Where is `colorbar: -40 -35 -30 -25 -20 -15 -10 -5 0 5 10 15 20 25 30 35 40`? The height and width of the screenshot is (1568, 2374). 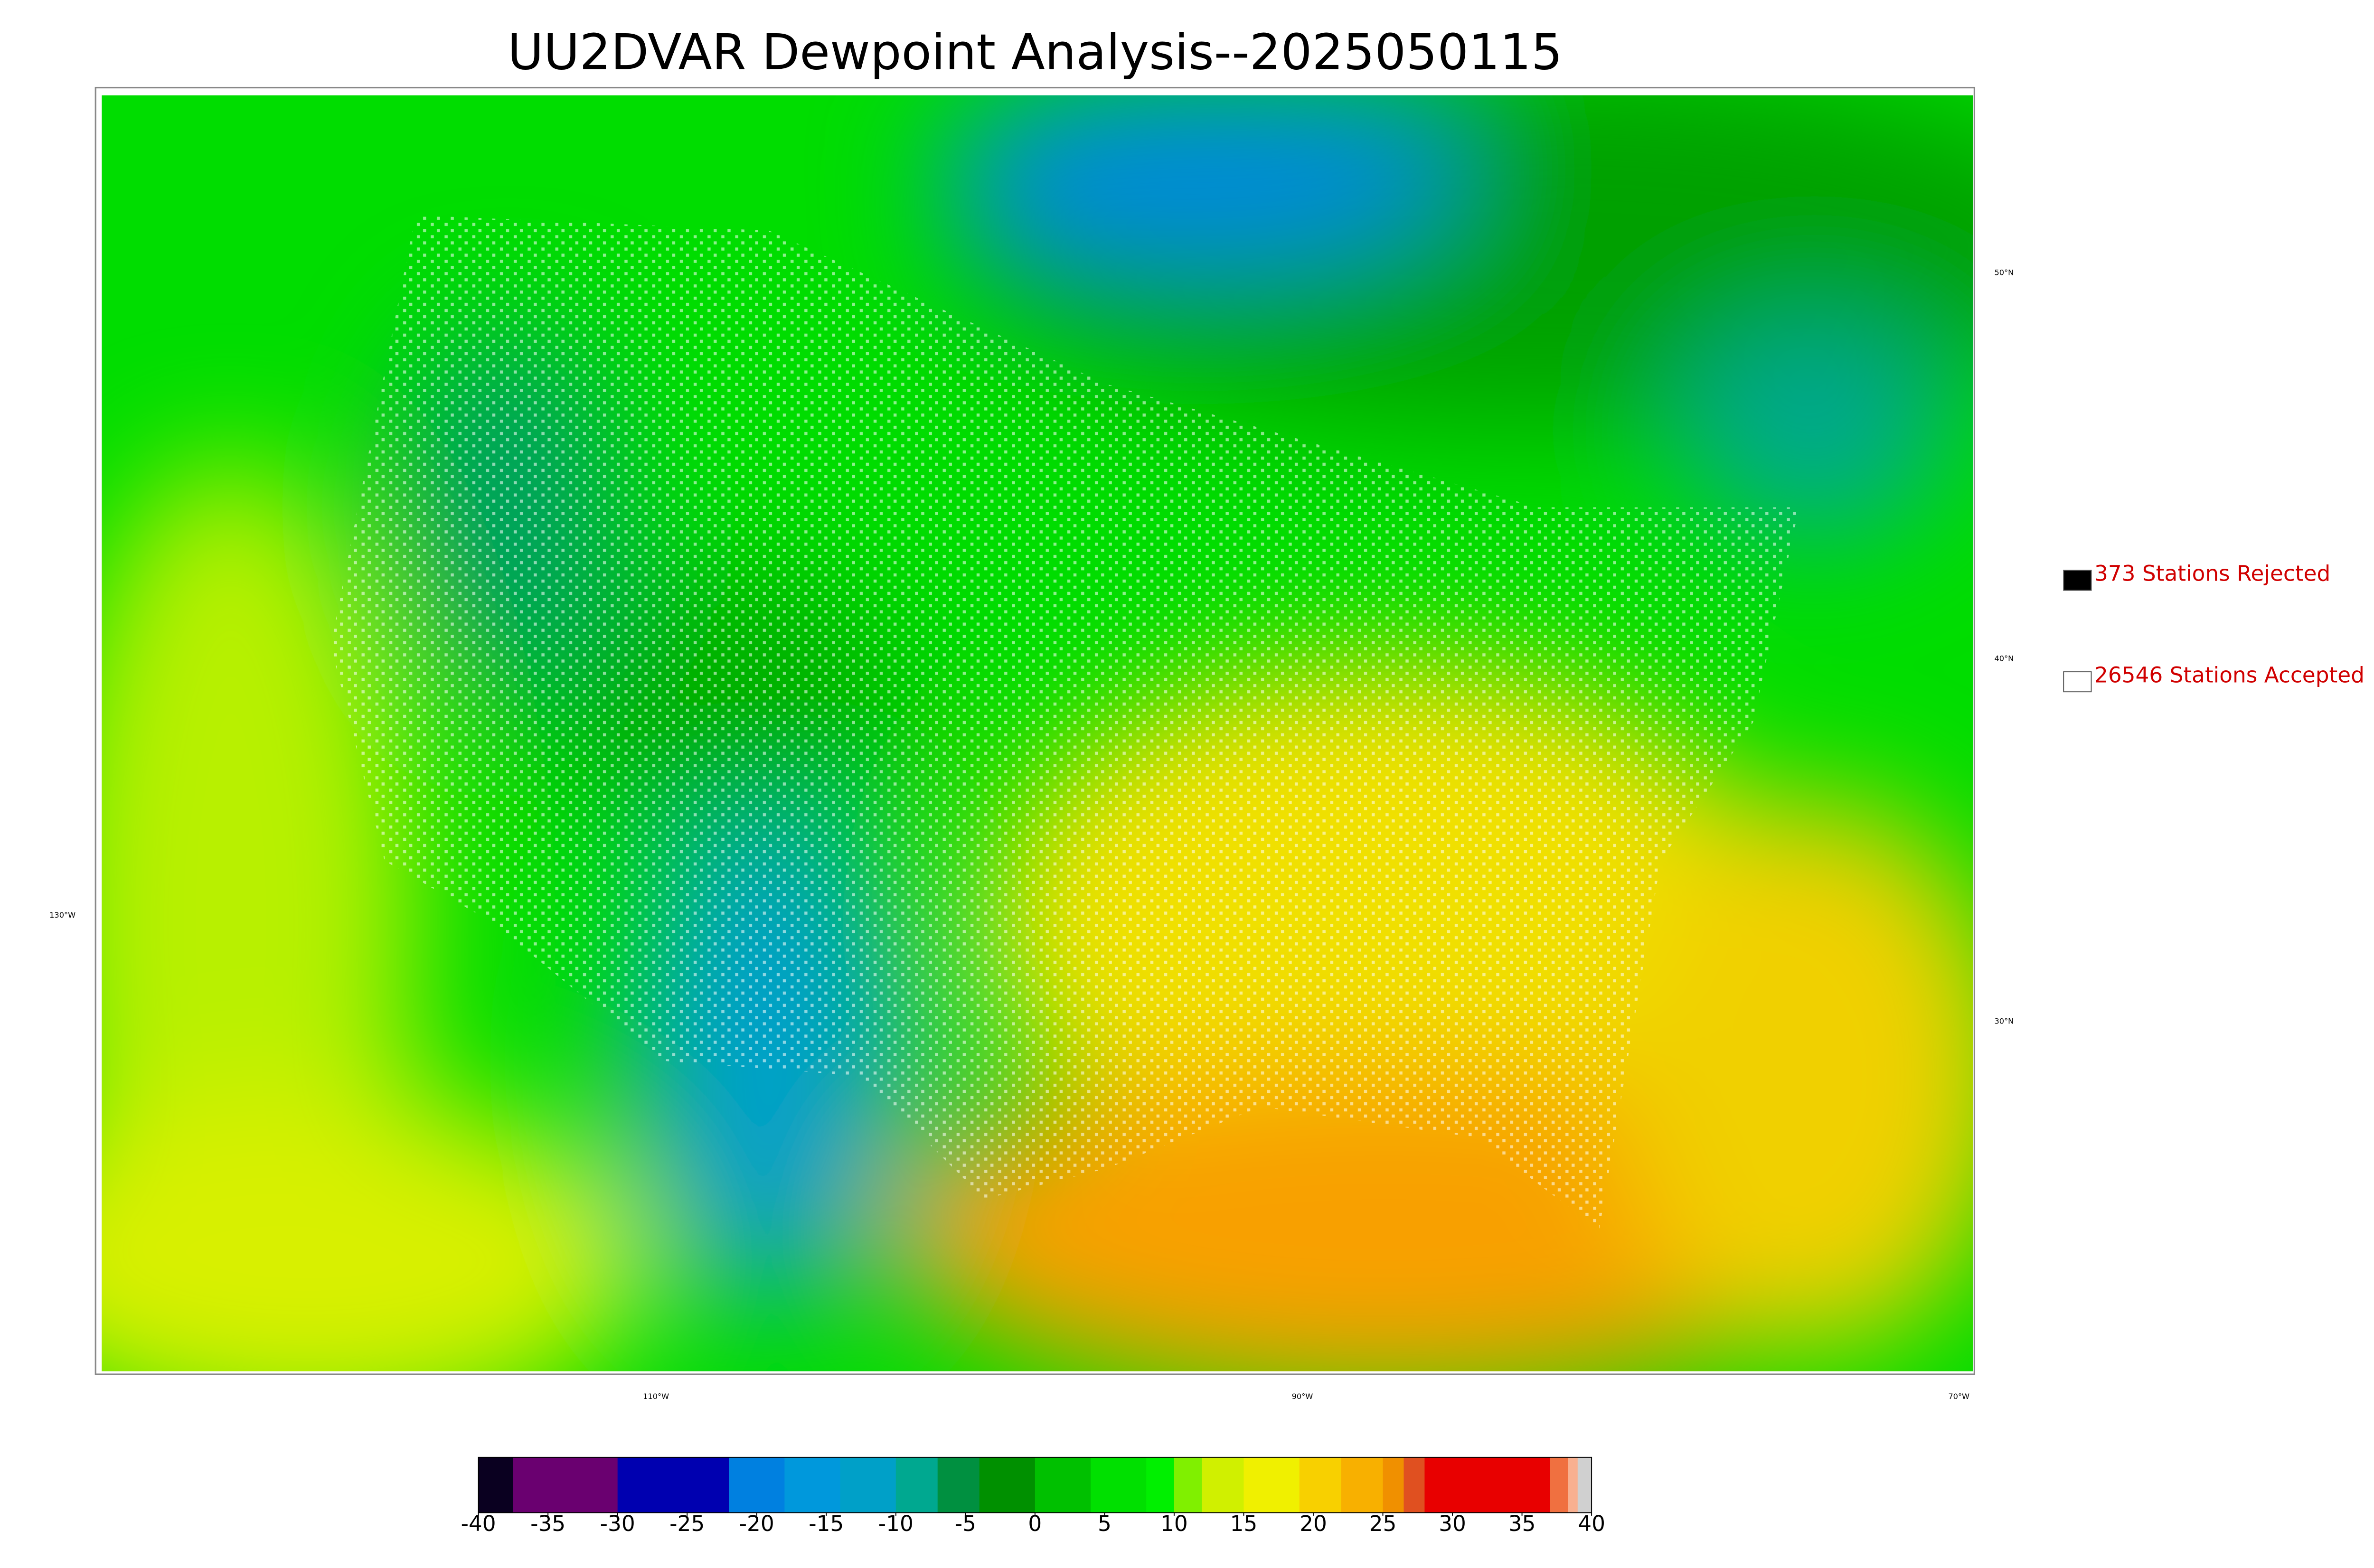 colorbar: -40 -35 -30 -25 -20 -15 -10 -5 0 5 10 15 20 25 30 35 40 is located at coordinates (1033, 1496).